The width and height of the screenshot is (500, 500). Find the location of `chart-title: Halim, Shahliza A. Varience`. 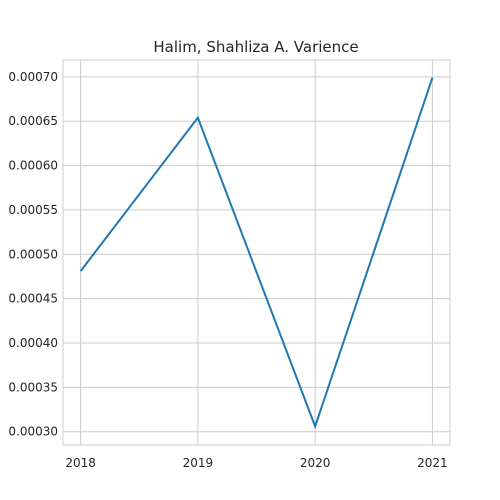

chart-title: Halim, Shahliza A. Varience is located at coordinates (255, 47).